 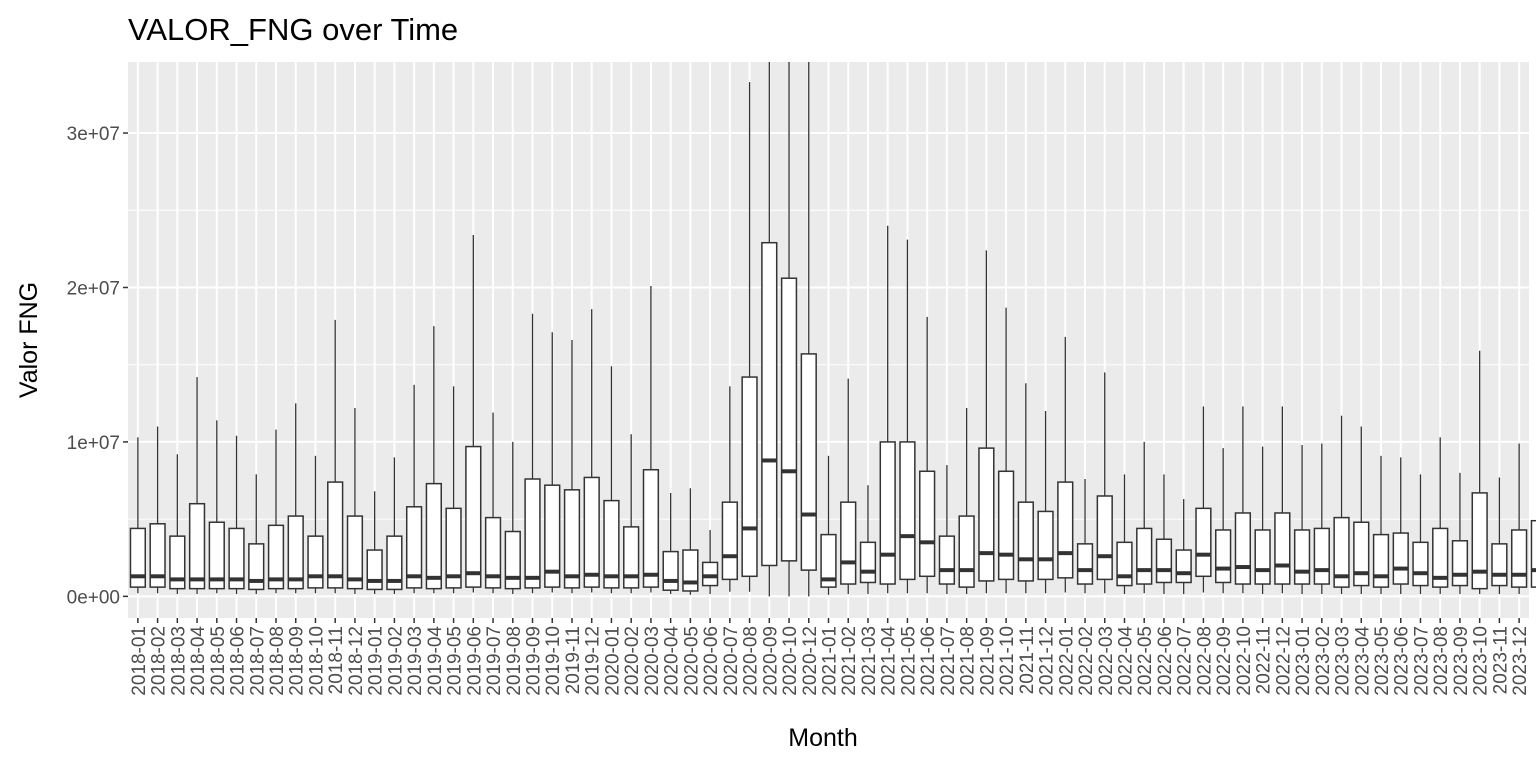 What do you see at coordinates (139, 661) in the screenshot?
I see `x-tick-label: 2018-01` at bounding box center [139, 661].